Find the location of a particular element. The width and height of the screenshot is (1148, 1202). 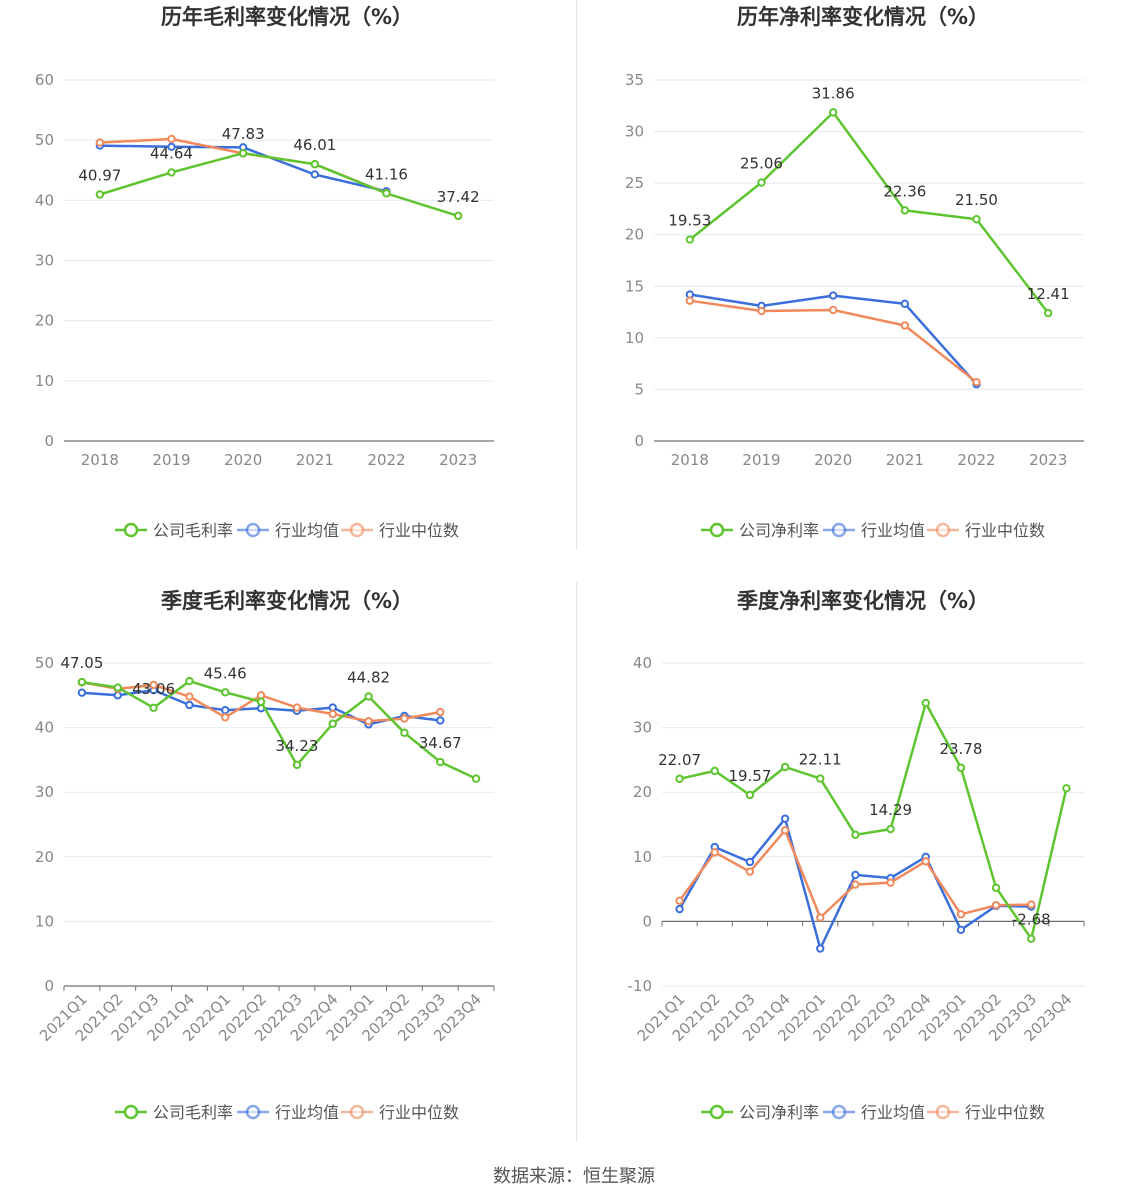

x-tick-label: 2021 is located at coordinates (315, 460).